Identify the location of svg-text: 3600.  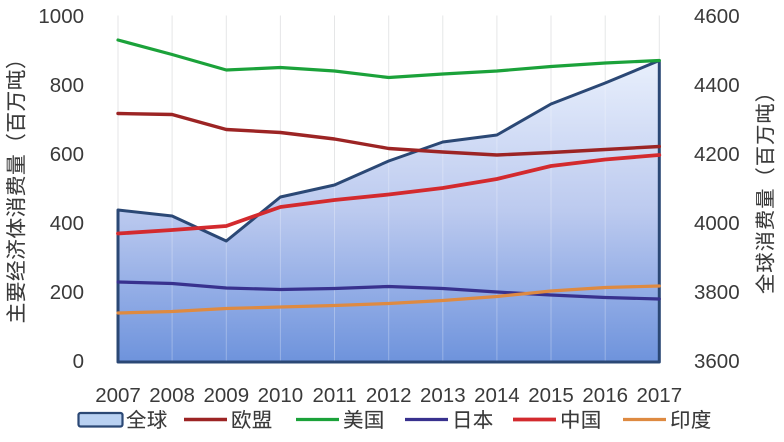
(717, 361).